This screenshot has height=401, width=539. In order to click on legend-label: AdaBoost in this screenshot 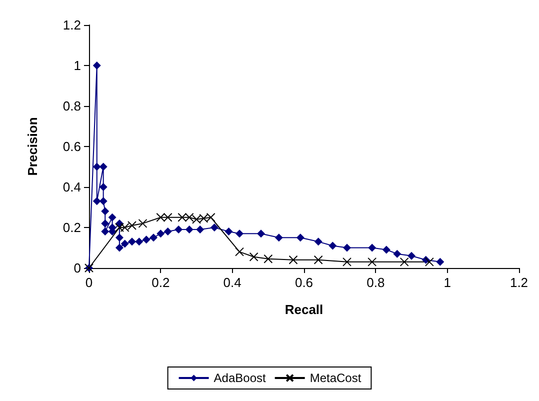, I will do `click(240, 378)`.